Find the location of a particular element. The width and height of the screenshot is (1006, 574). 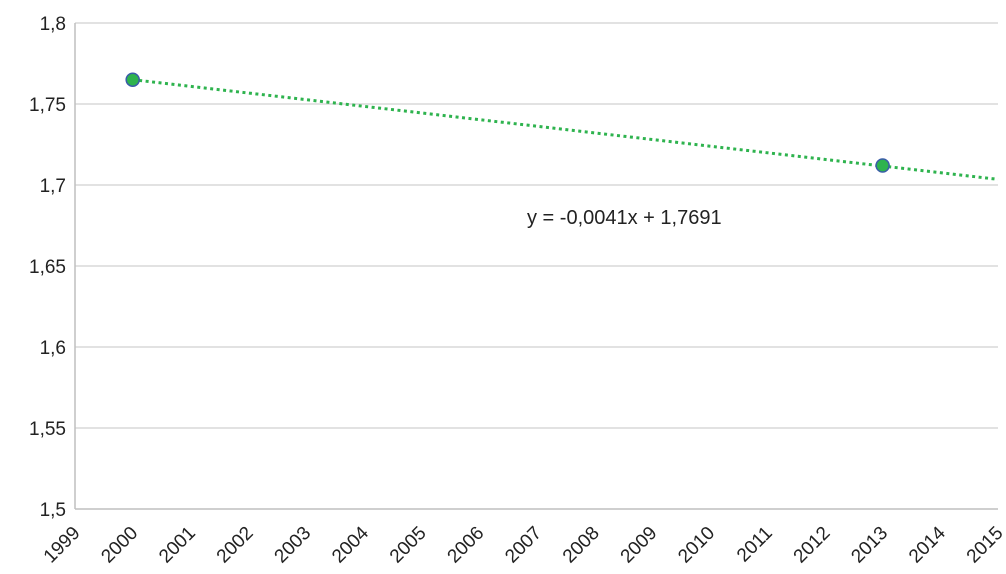

x-tick-label: 2009 is located at coordinates (639, 545).